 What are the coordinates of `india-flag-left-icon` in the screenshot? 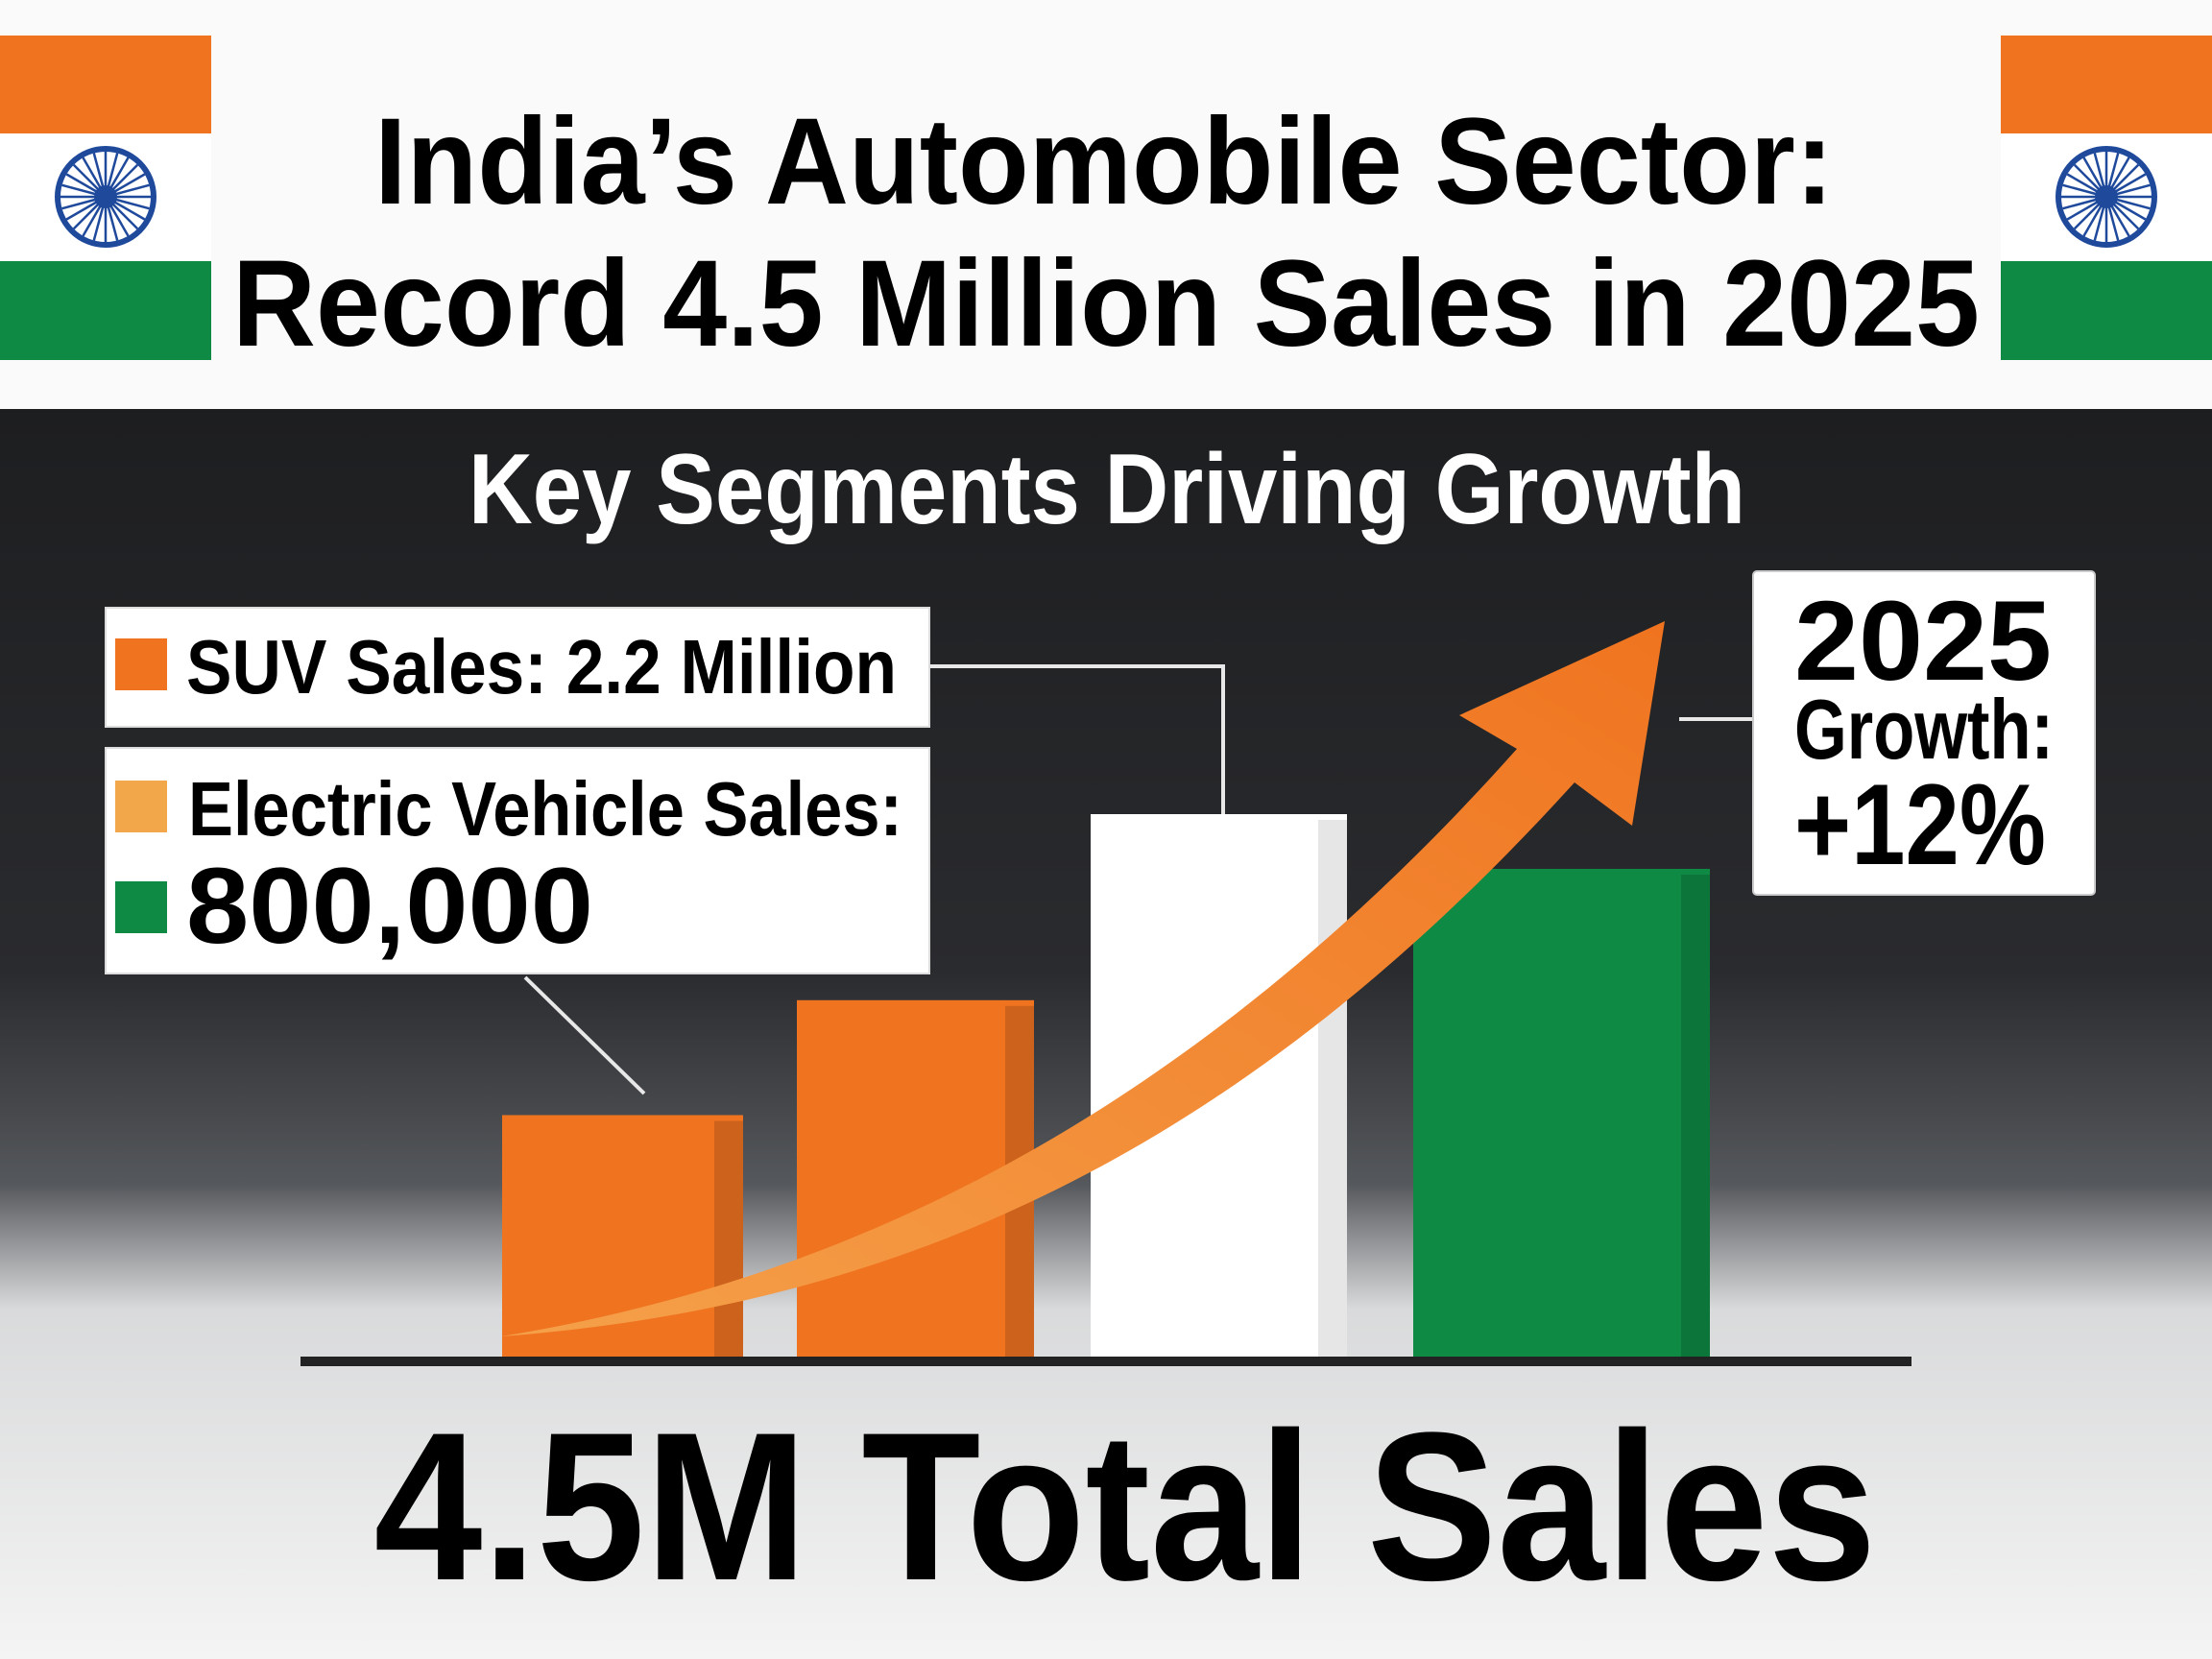 It's located at (105, 198).